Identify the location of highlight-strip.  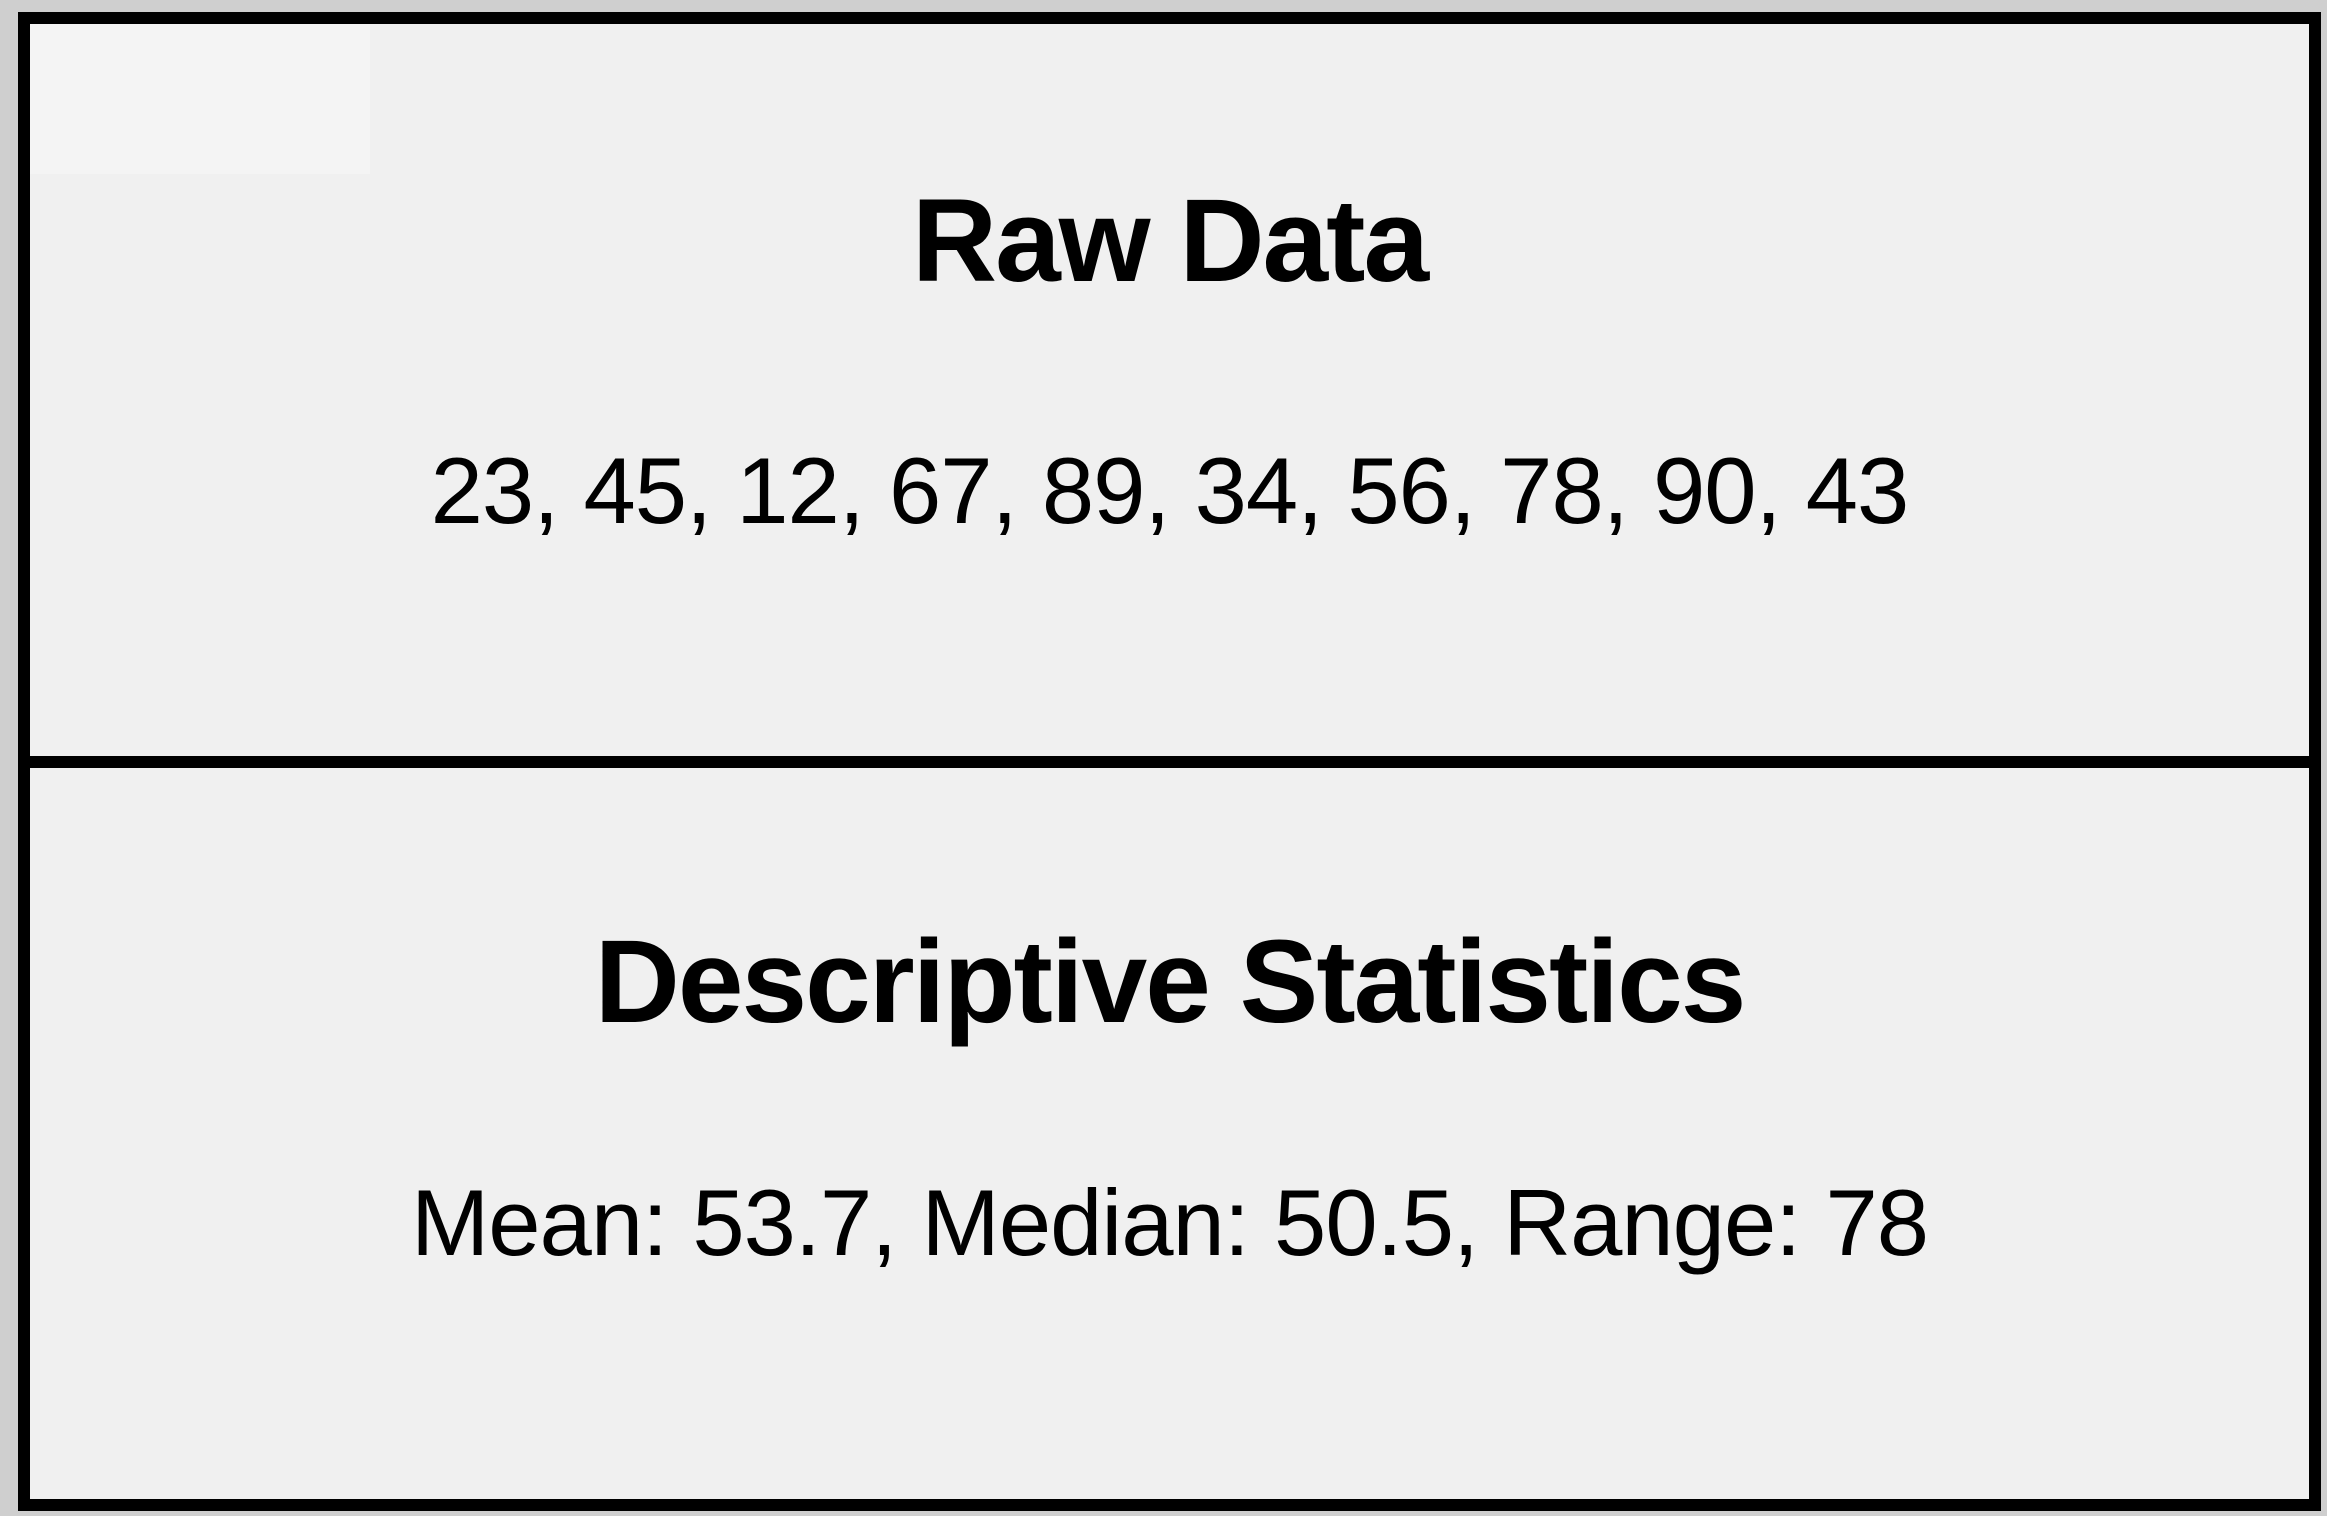
(200, 99).